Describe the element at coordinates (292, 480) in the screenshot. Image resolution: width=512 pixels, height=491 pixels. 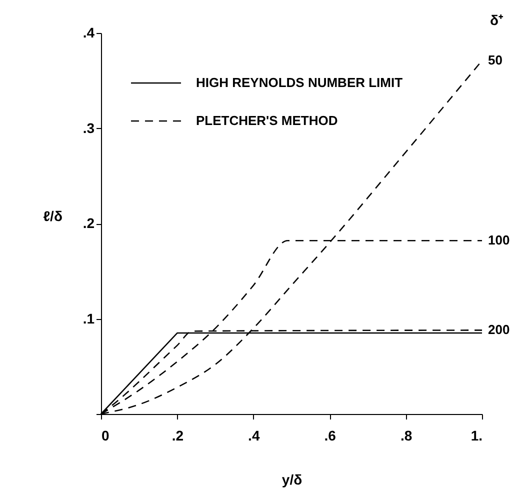
I see `x-axis-title: y/δ` at that location.